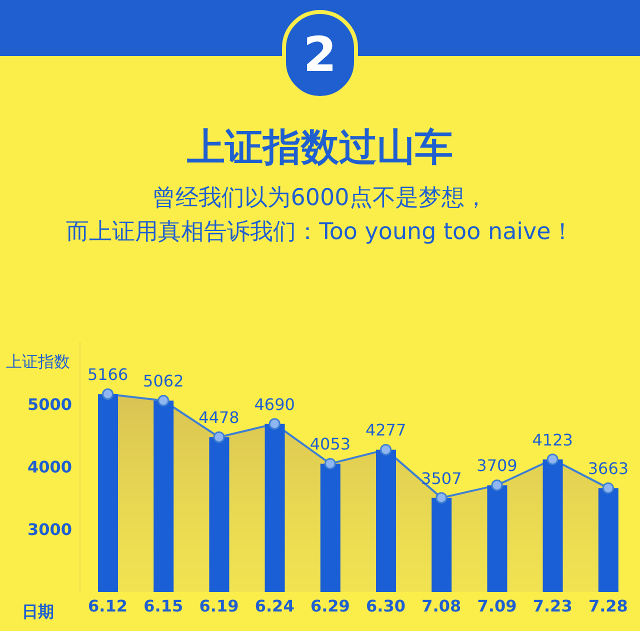 The height and width of the screenshot is (631, 640). I want to click on y-tick-label: 3000, so click(49, 530).